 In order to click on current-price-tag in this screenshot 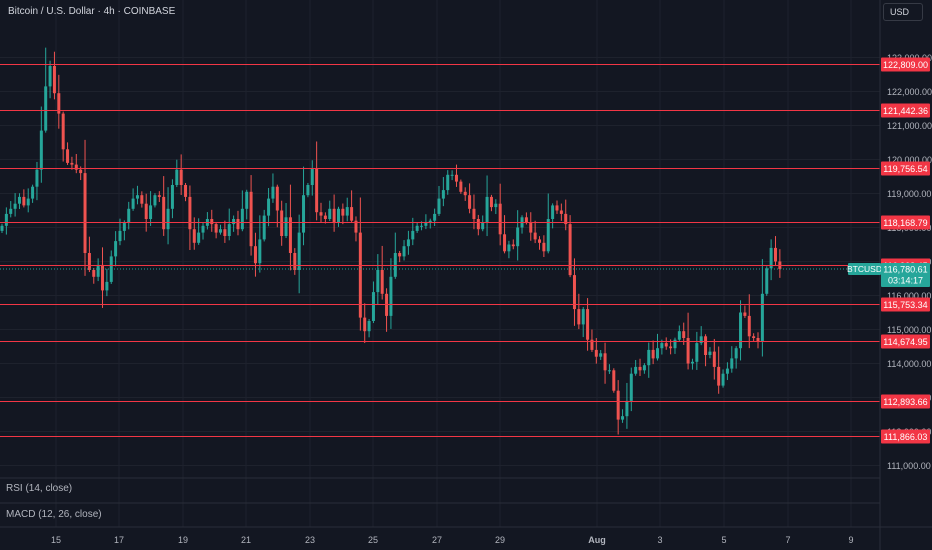, I will do `click(905, 274)`.